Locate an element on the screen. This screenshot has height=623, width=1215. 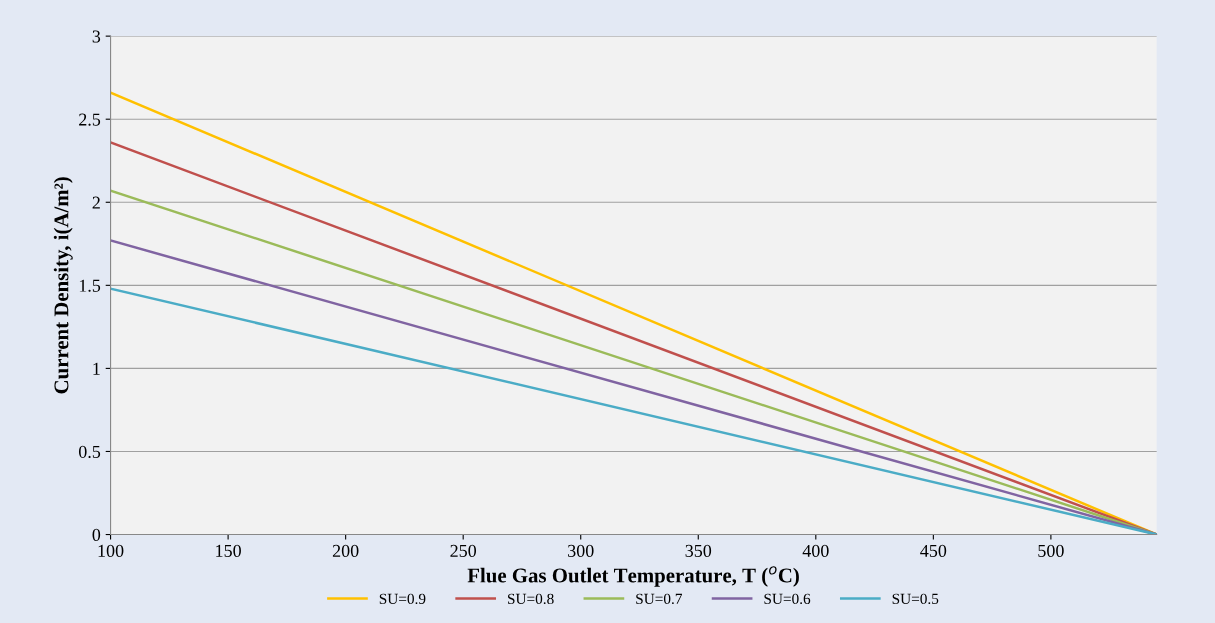
x-tick-label: 150 is located at coordinates (228, 550).